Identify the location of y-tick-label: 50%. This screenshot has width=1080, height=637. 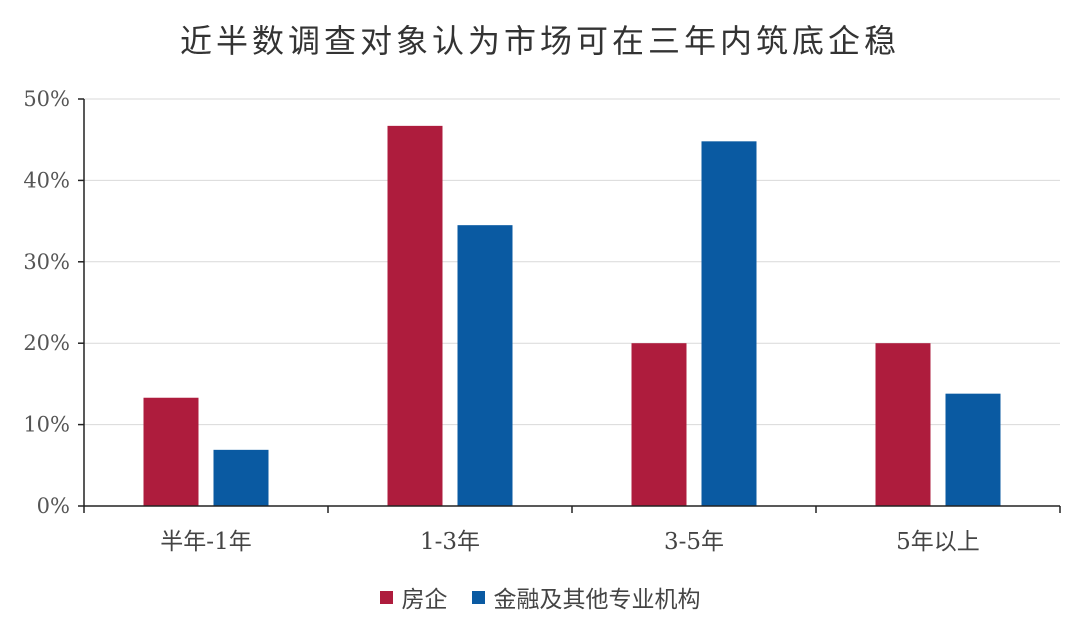
(46, 99).